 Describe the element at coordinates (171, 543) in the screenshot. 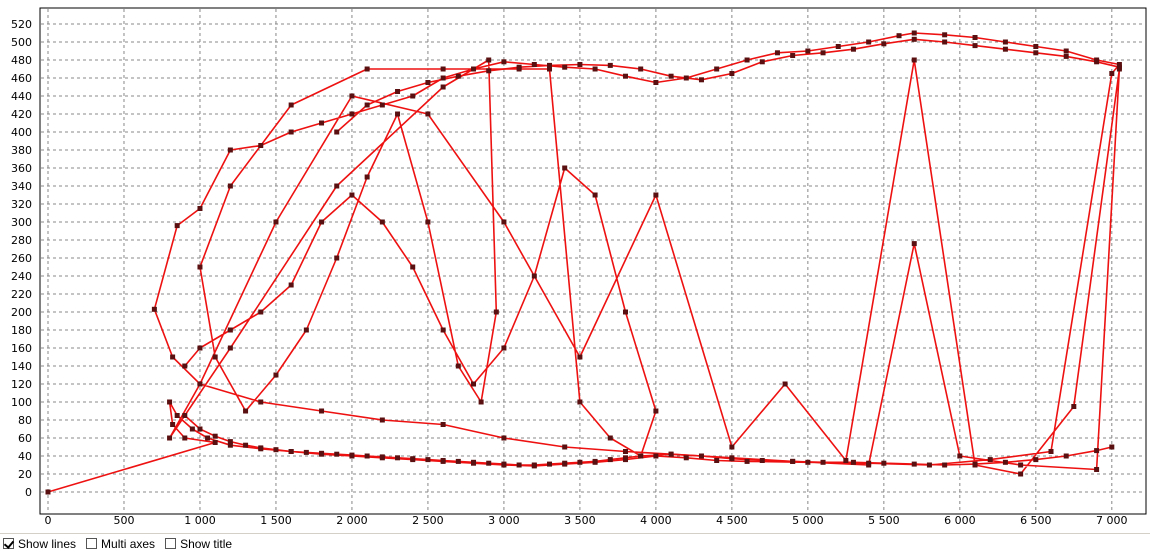

I see `show-title-checkbox` at that location.